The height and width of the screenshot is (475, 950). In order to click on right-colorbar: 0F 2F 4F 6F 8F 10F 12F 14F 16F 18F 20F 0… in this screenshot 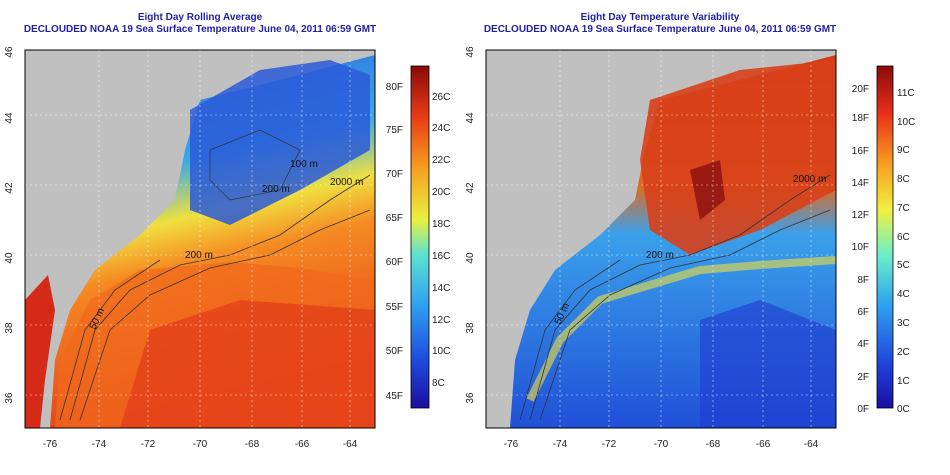, I will do `click(883, 240)`.